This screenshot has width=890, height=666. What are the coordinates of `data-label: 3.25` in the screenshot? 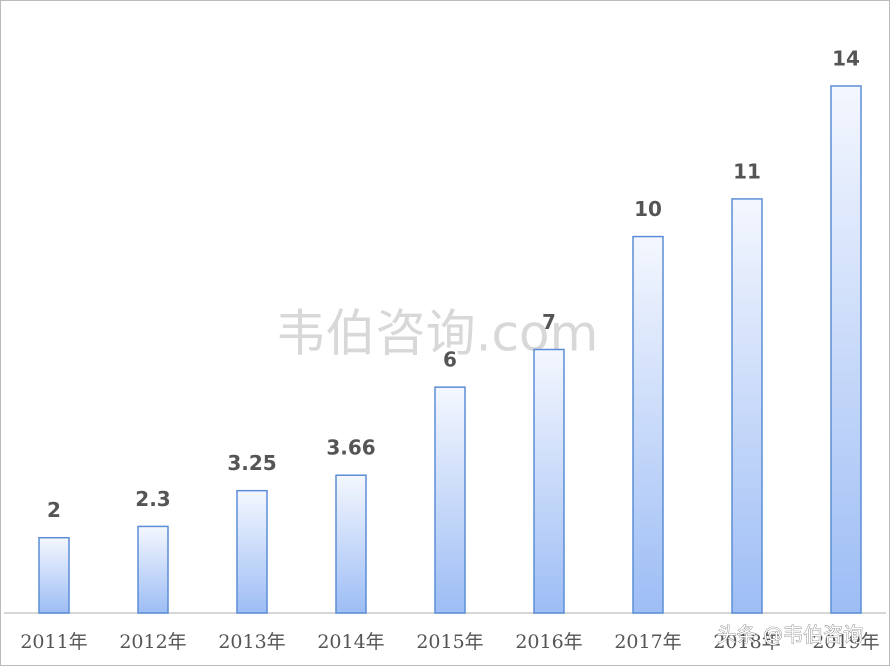 It's located at (251, 463).